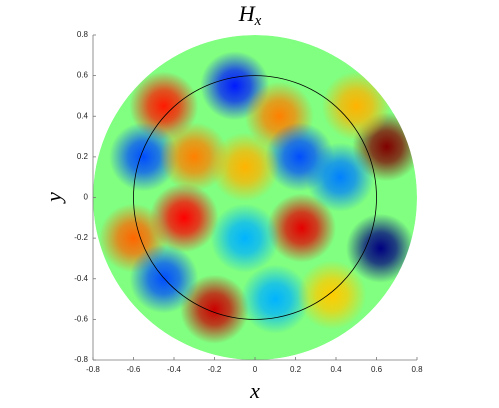 The height and width of the screenshot is (408, 499). Describe the element at coordinates (83, 115) in the screenshot. I see `y-tick-label: 0.4` at that location.